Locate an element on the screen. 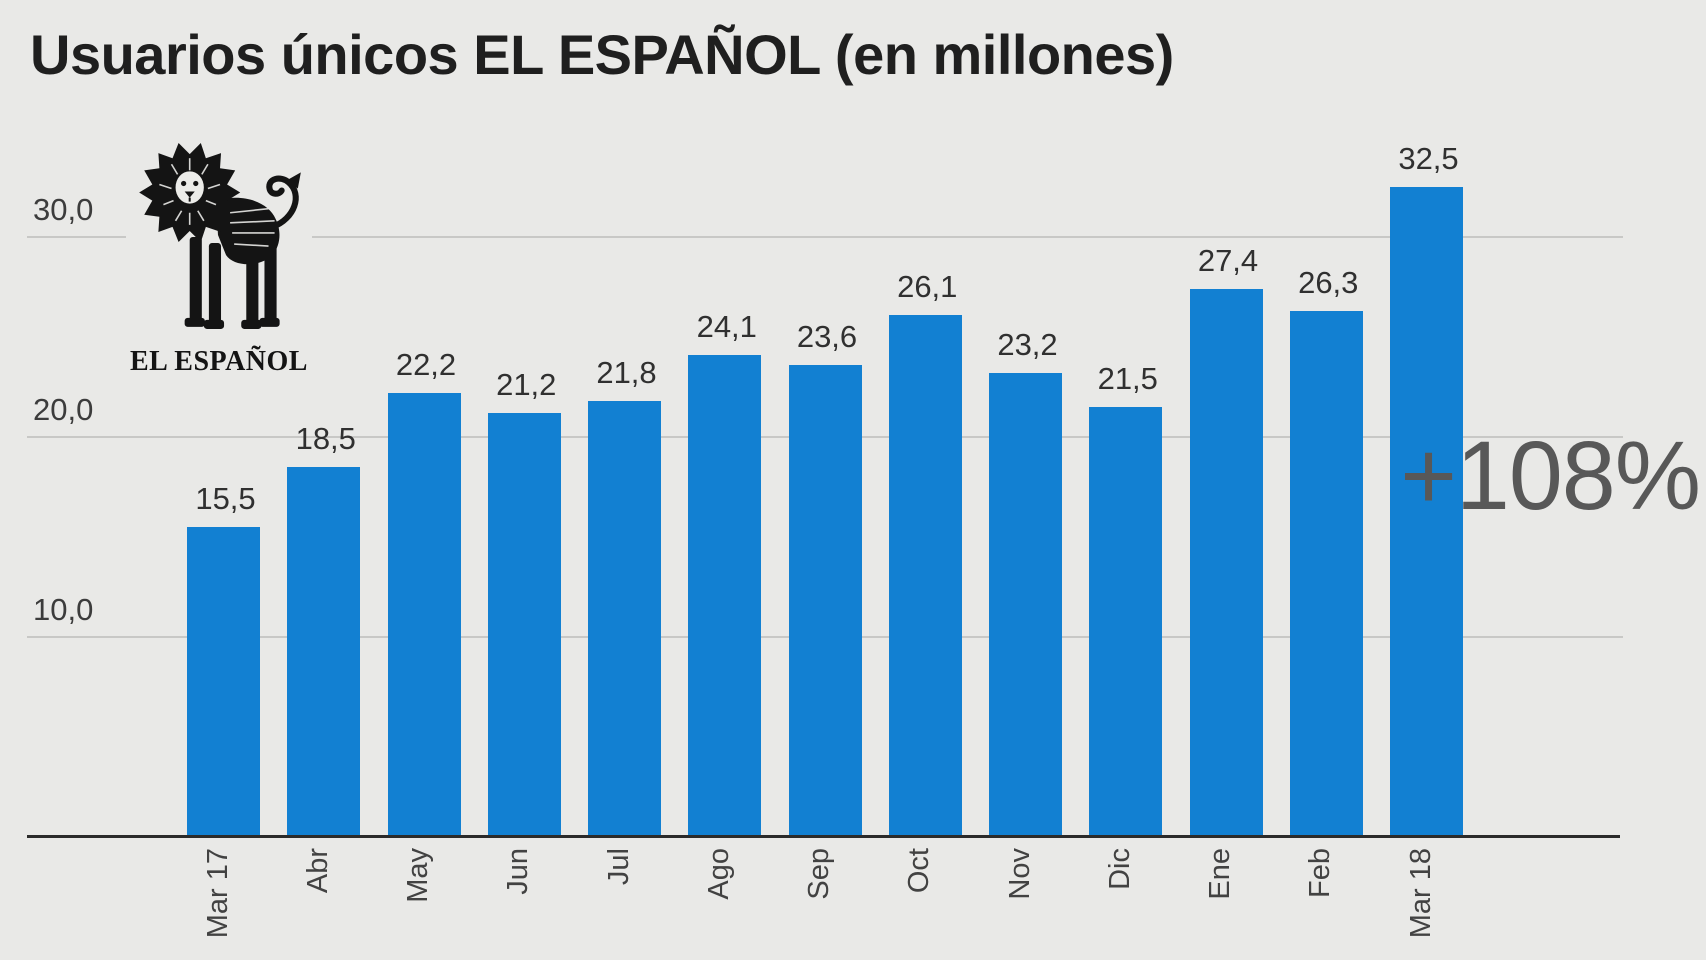 The image size is (1706, 960). y-axis-tick-label: 10,0 is located at coordinates (63, 609).